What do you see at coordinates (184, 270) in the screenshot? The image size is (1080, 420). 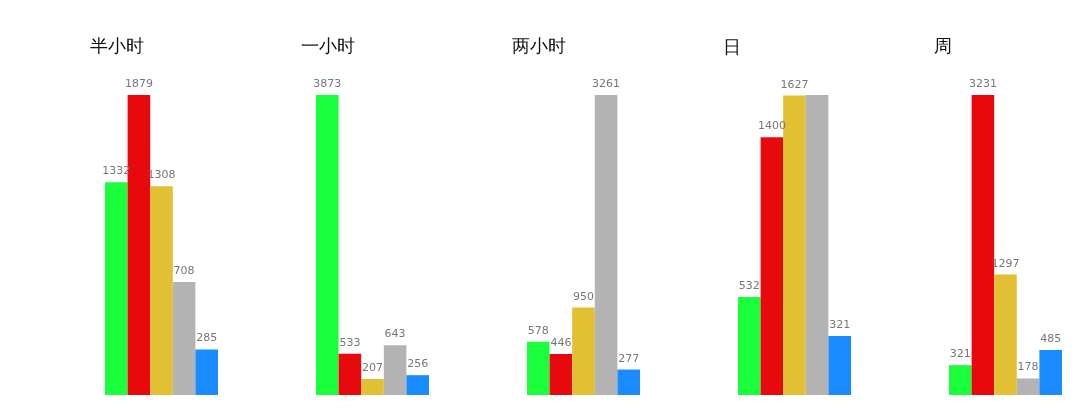 I see `data-label: 708` at bounding box center [184, 270].